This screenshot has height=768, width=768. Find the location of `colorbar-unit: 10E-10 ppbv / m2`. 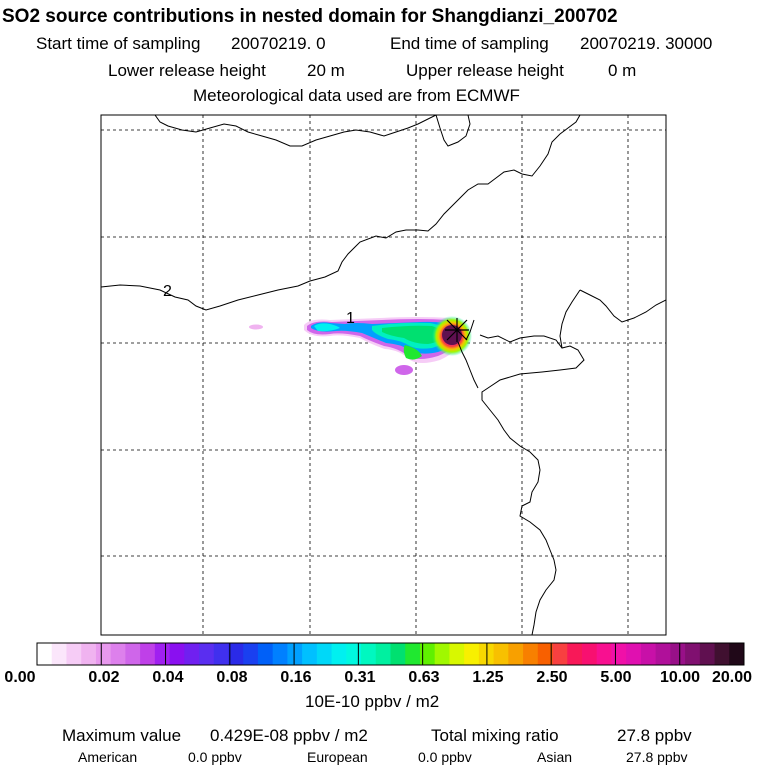

colorbar-unit: 10E-10 ppbv / m2 is located at coordinates (372, 701).